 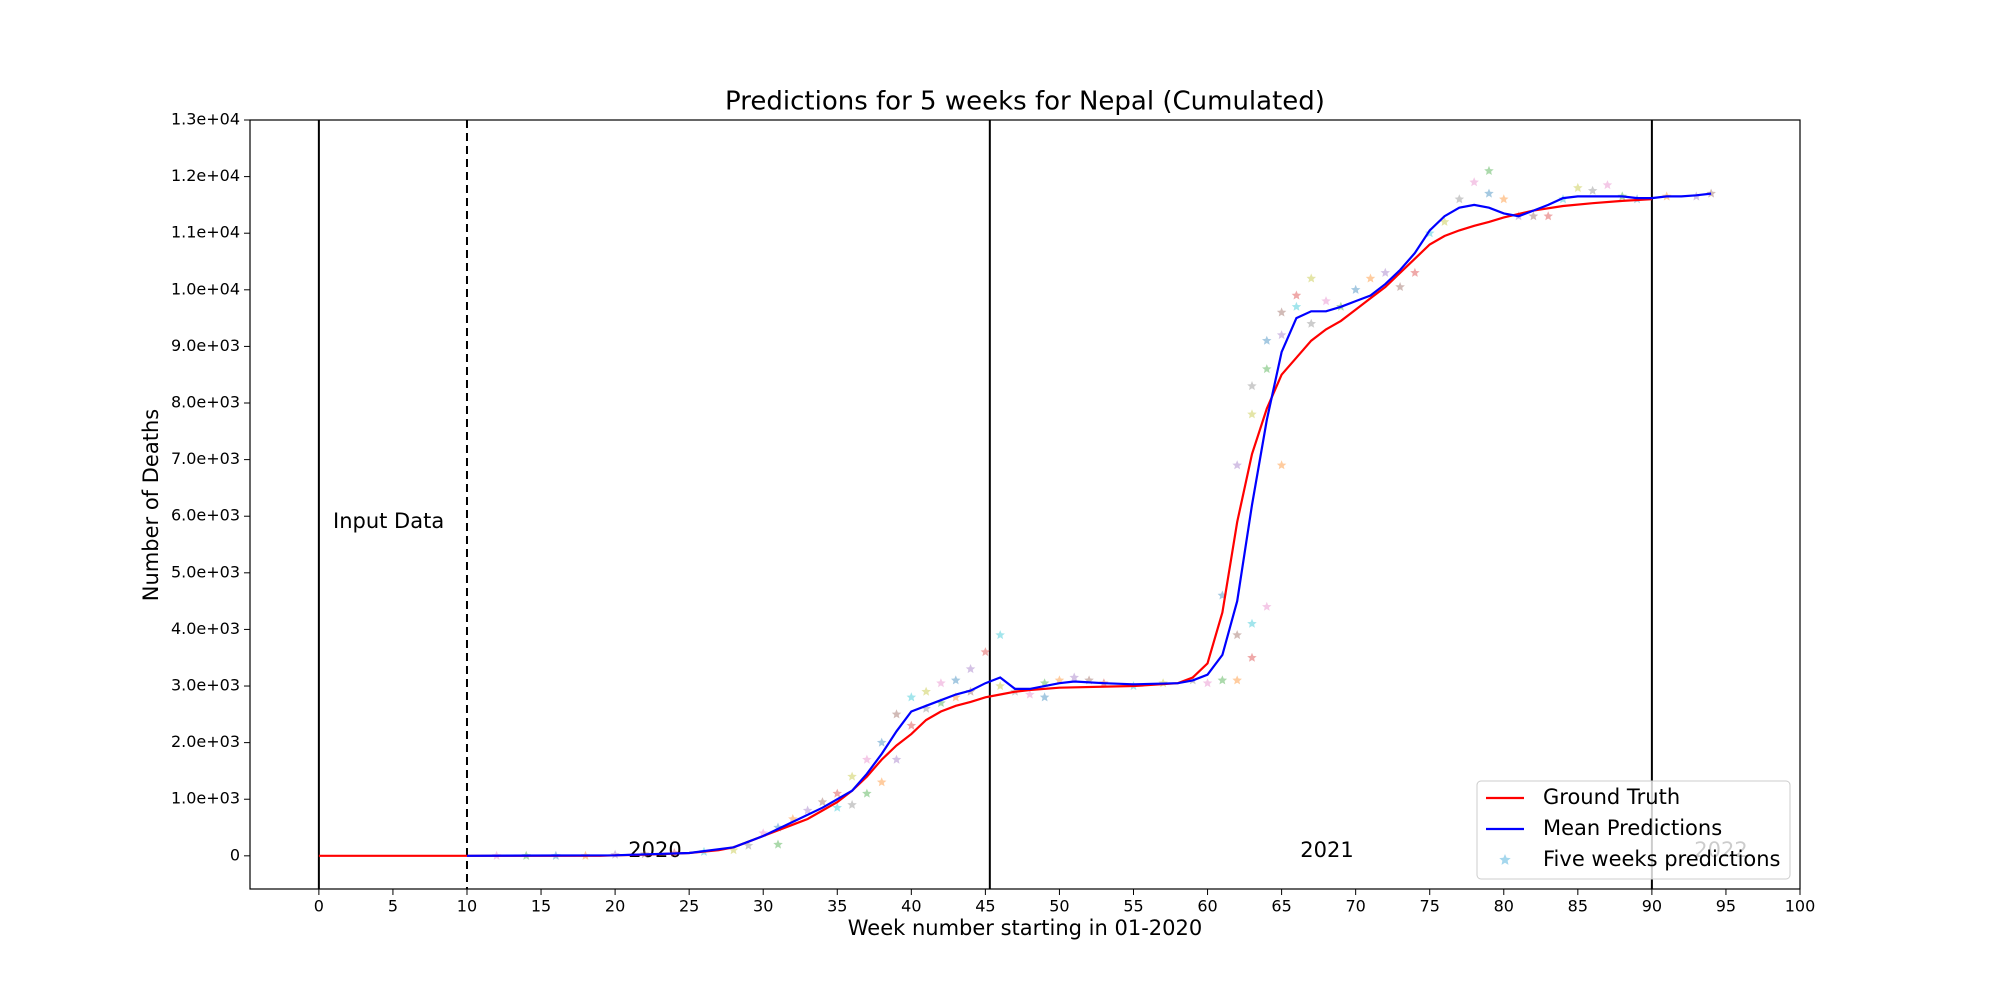 I want to click on x-tick-label: 15, so click(x=541, y=906).